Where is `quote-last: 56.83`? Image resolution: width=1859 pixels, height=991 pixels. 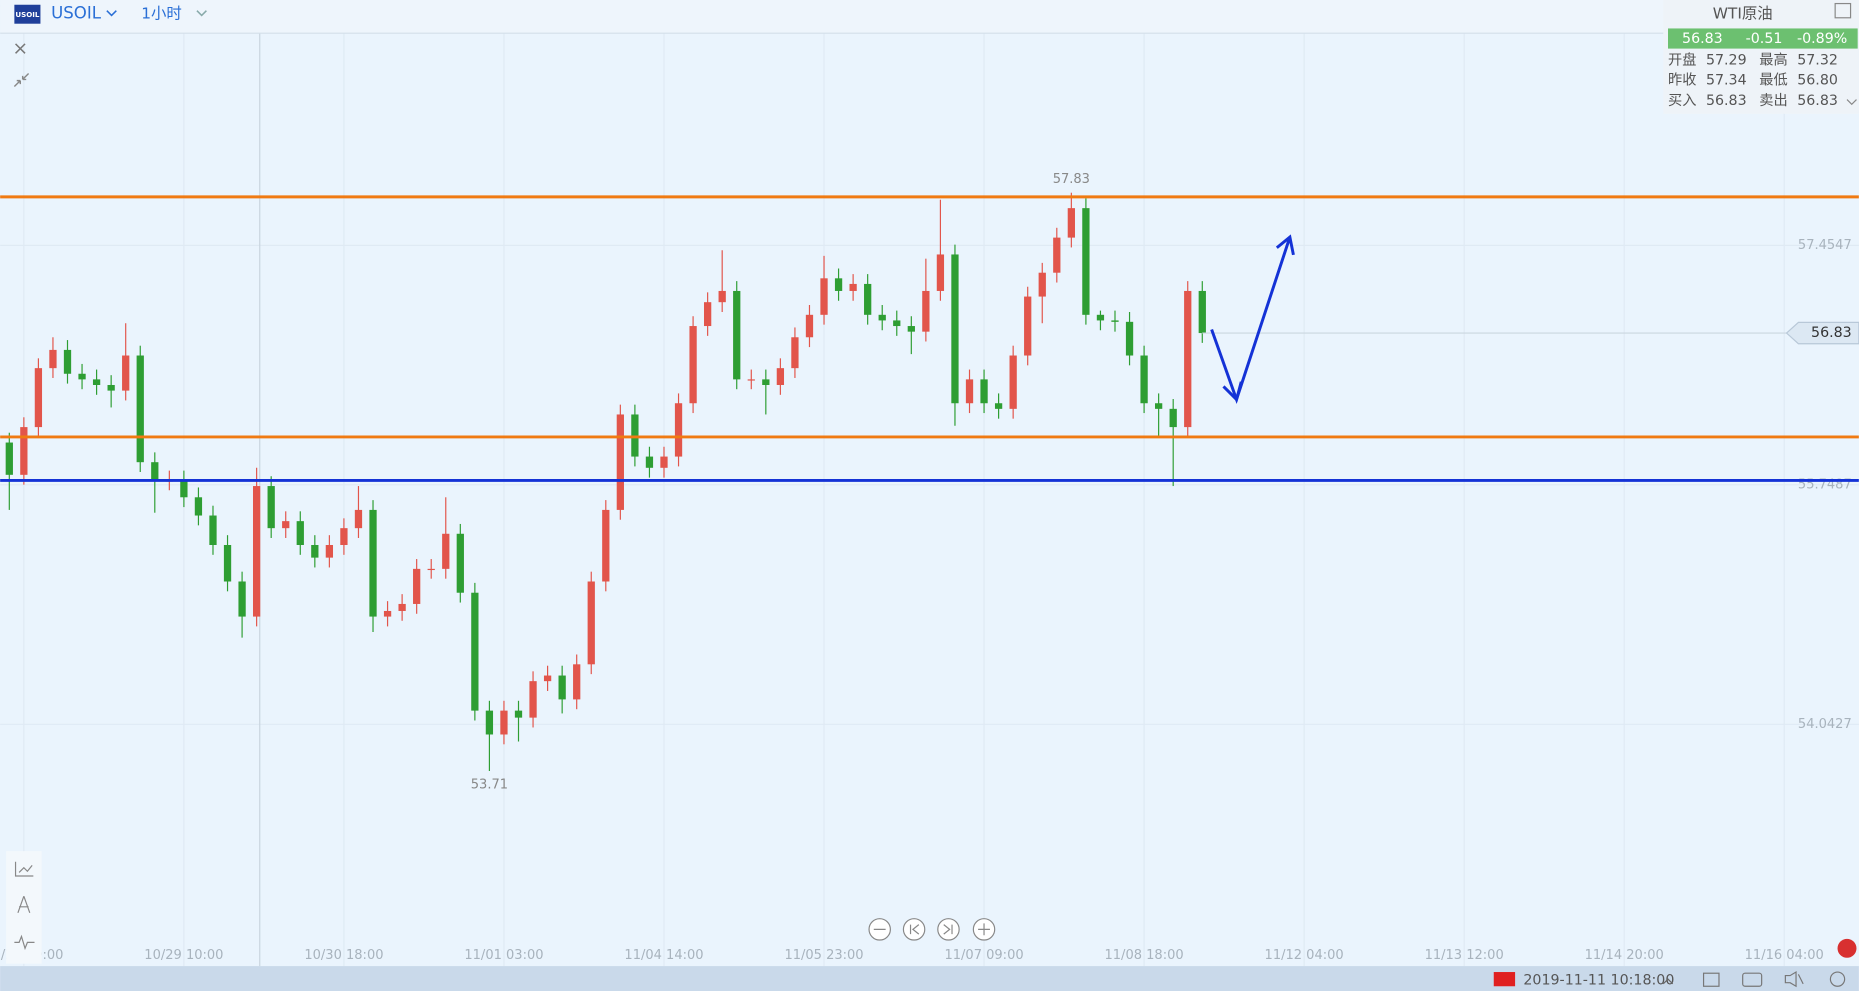 quote-last: 56.83 is located at coordinates (1702, 39).